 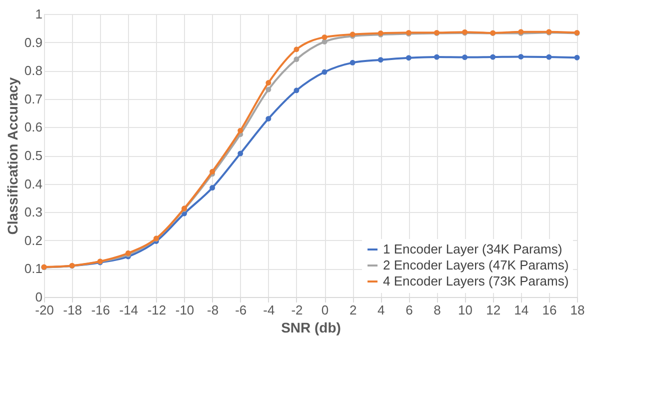 I want to click on x-tick-label: 4, so click(x=381, y=310).